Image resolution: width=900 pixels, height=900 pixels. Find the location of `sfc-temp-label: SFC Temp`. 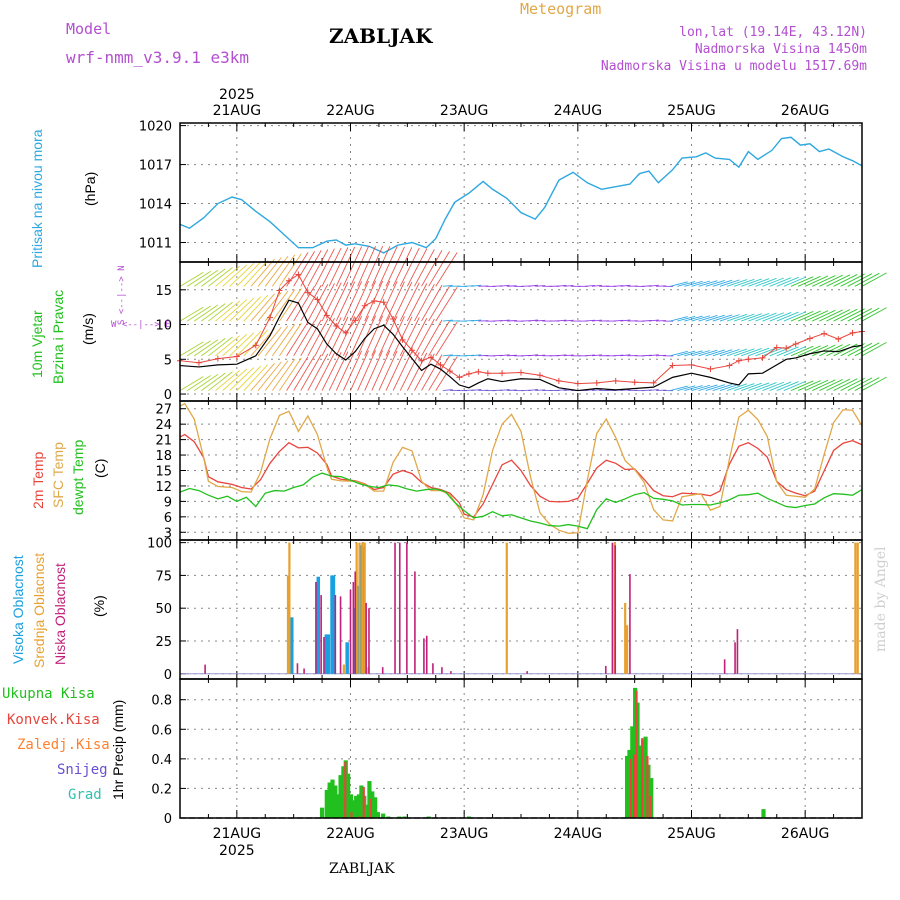

sfc-temp-label: SFC Temp is located at coordinates (58, 475).